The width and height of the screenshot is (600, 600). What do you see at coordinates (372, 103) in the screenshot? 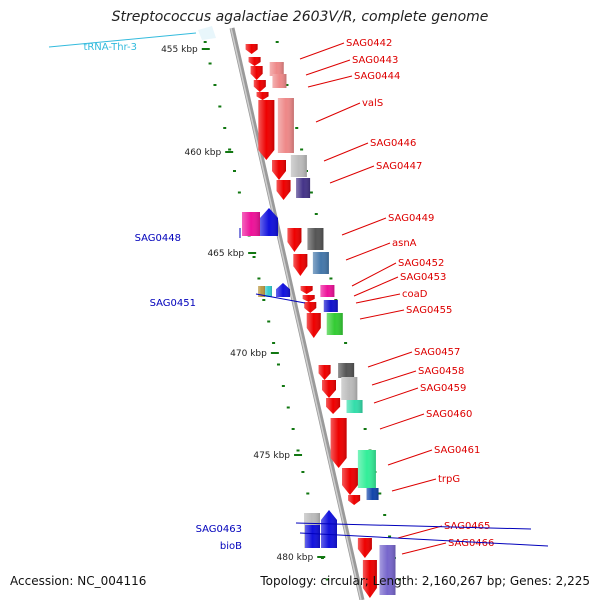
I see `gene-label-valS: valS` at bounding box center [372, 103].